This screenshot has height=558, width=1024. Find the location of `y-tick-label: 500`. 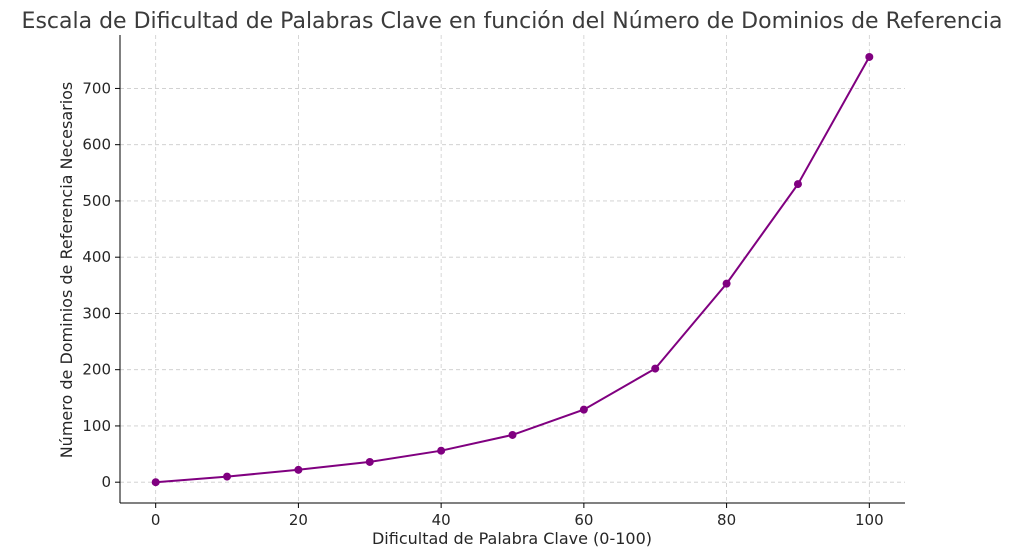

y-tick-label: 500 is located at coordinates (96, 201).